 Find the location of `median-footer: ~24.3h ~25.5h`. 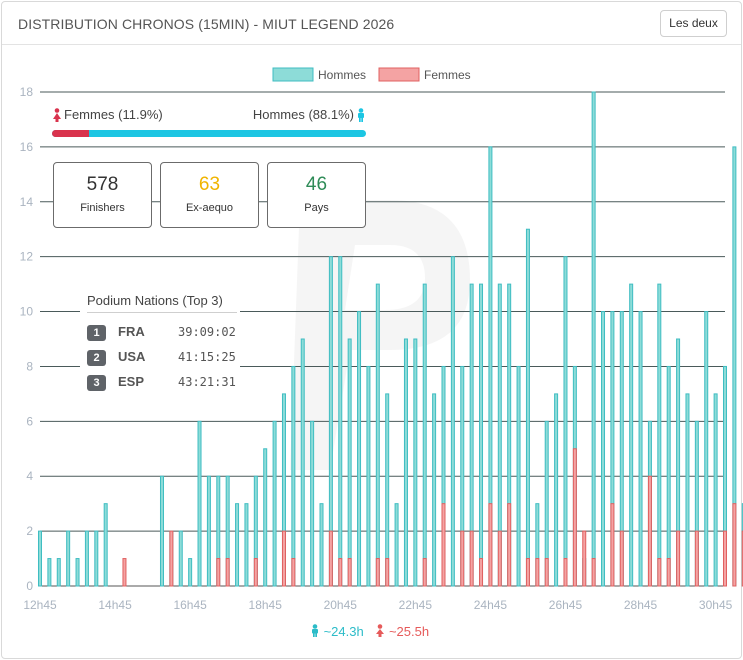

median-footer: ~24.3h ~25.5h is located at coordinates (369, 634).